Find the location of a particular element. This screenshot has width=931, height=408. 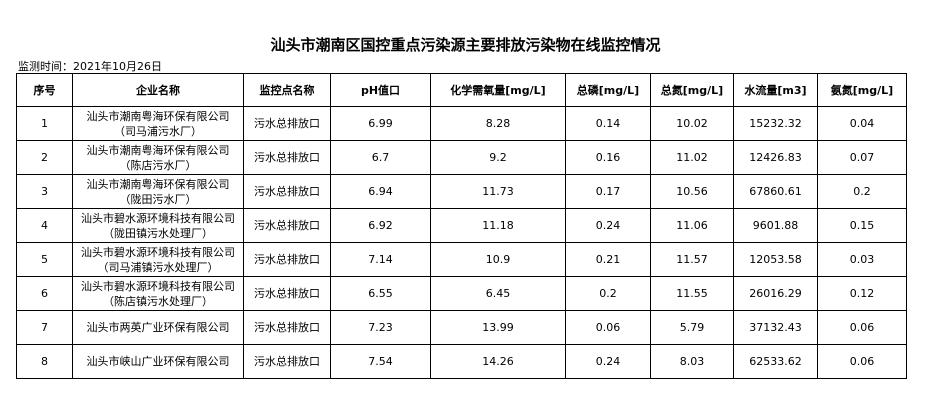

table-cell: 13.99 is located at coordinates (498, 327).